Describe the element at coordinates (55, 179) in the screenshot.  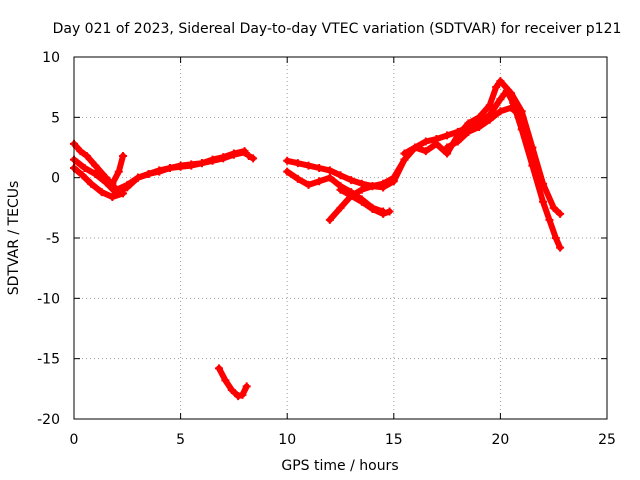
I see `y-tick-label: 0` at that location.